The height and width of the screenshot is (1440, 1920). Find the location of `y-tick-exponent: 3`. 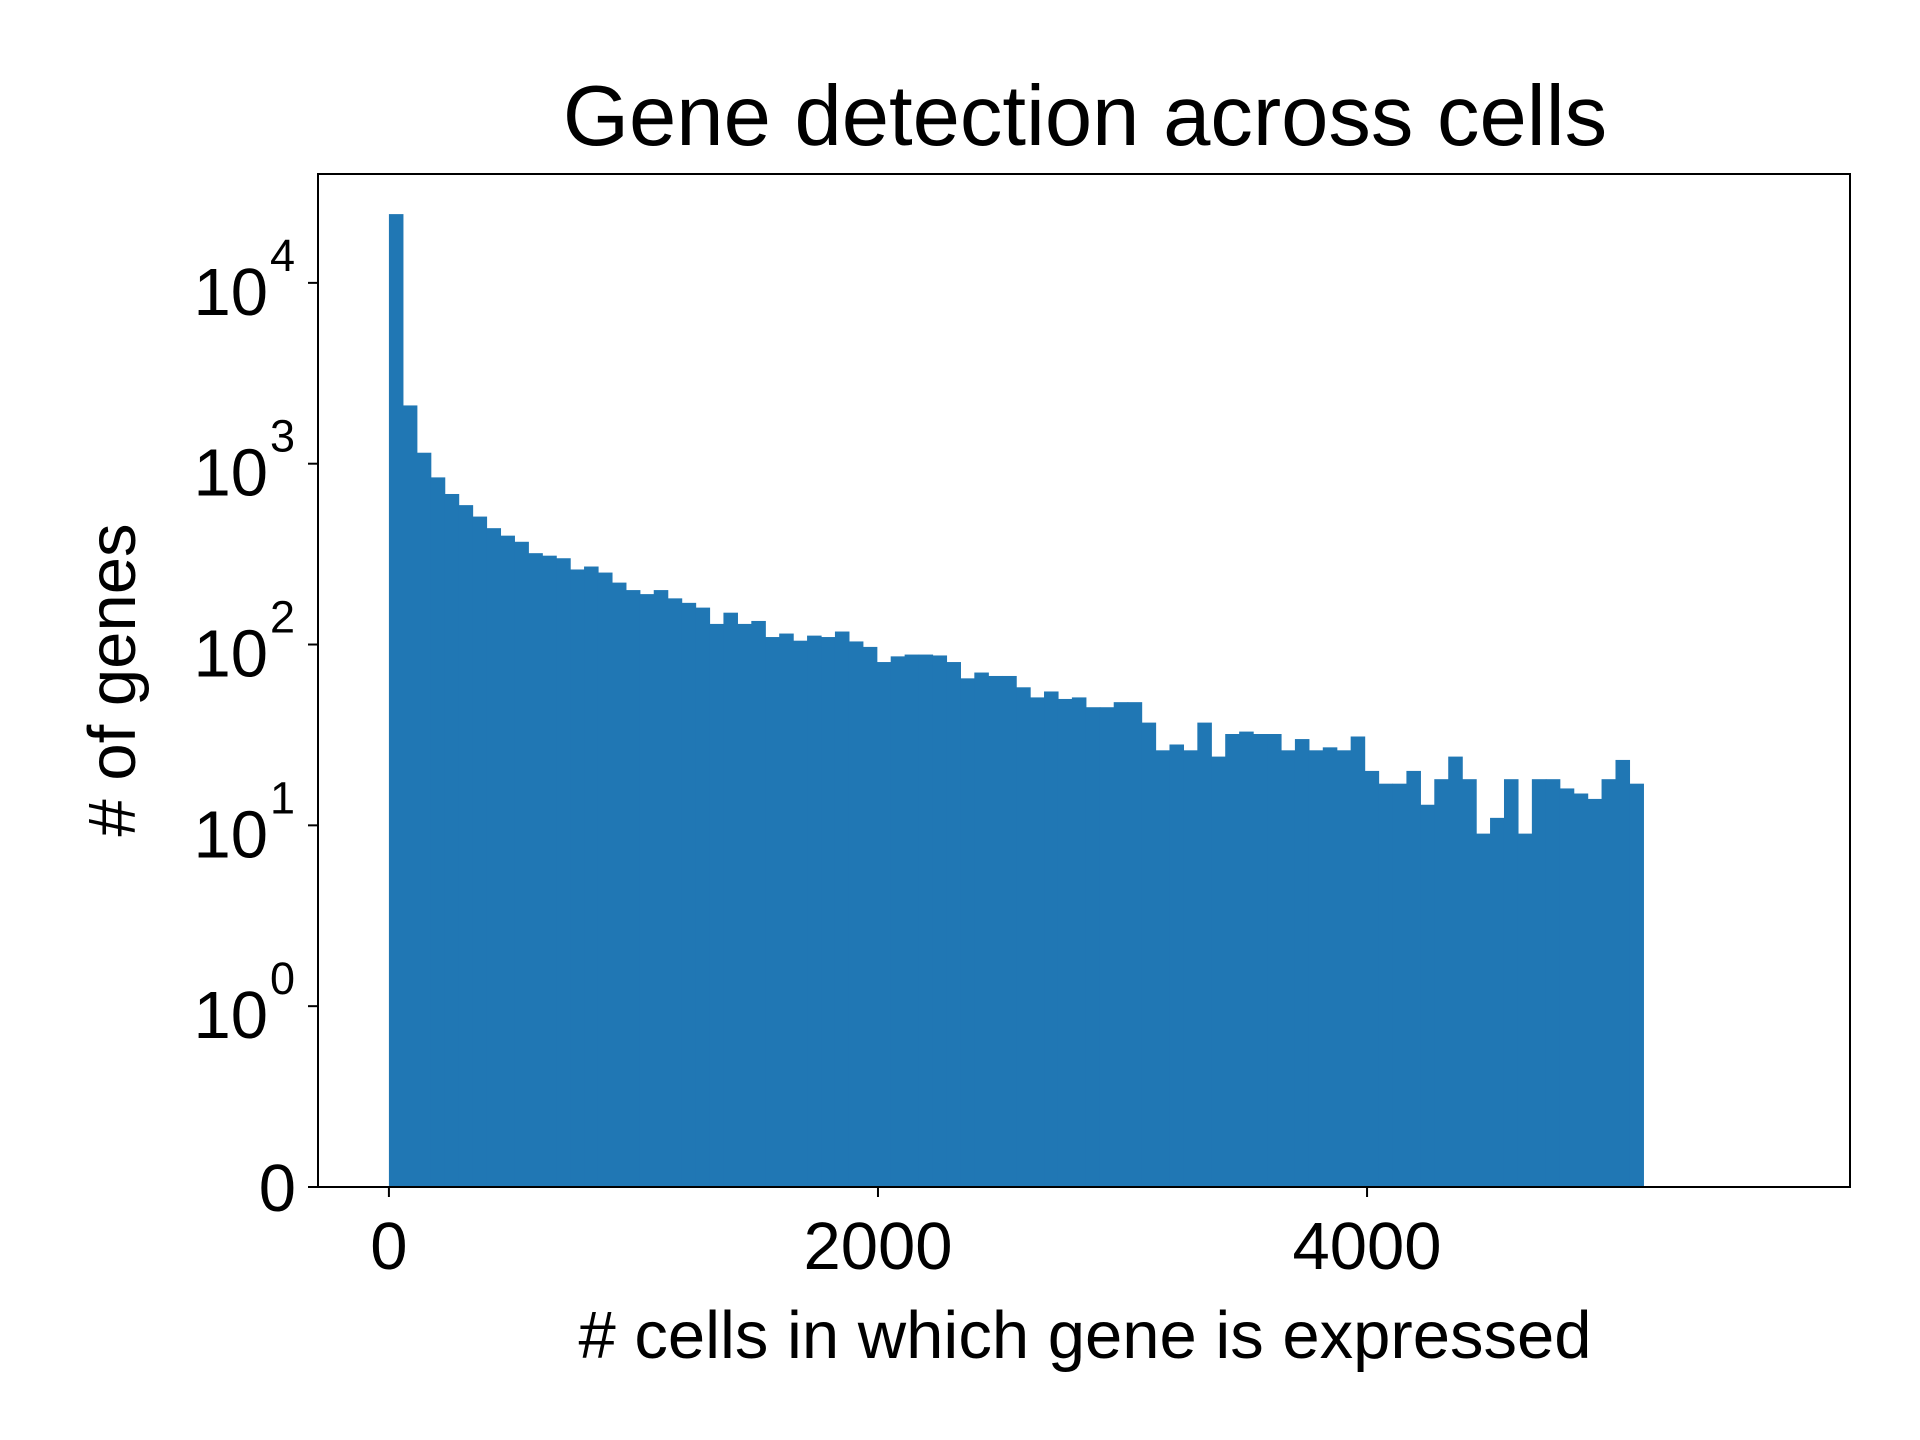

y-tick-exponent: 3 is located at coordinates (282, 436).